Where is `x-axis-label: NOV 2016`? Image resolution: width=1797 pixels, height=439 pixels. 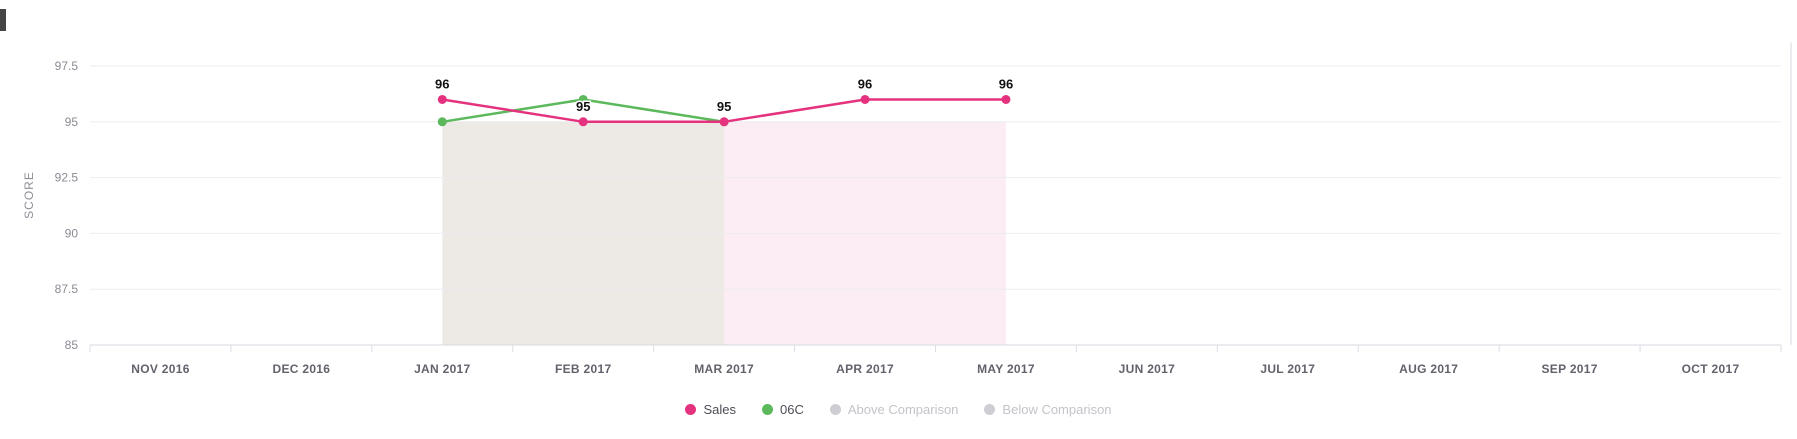
x-axis-label: NOV 2016 is located at coordinates (160, 369).